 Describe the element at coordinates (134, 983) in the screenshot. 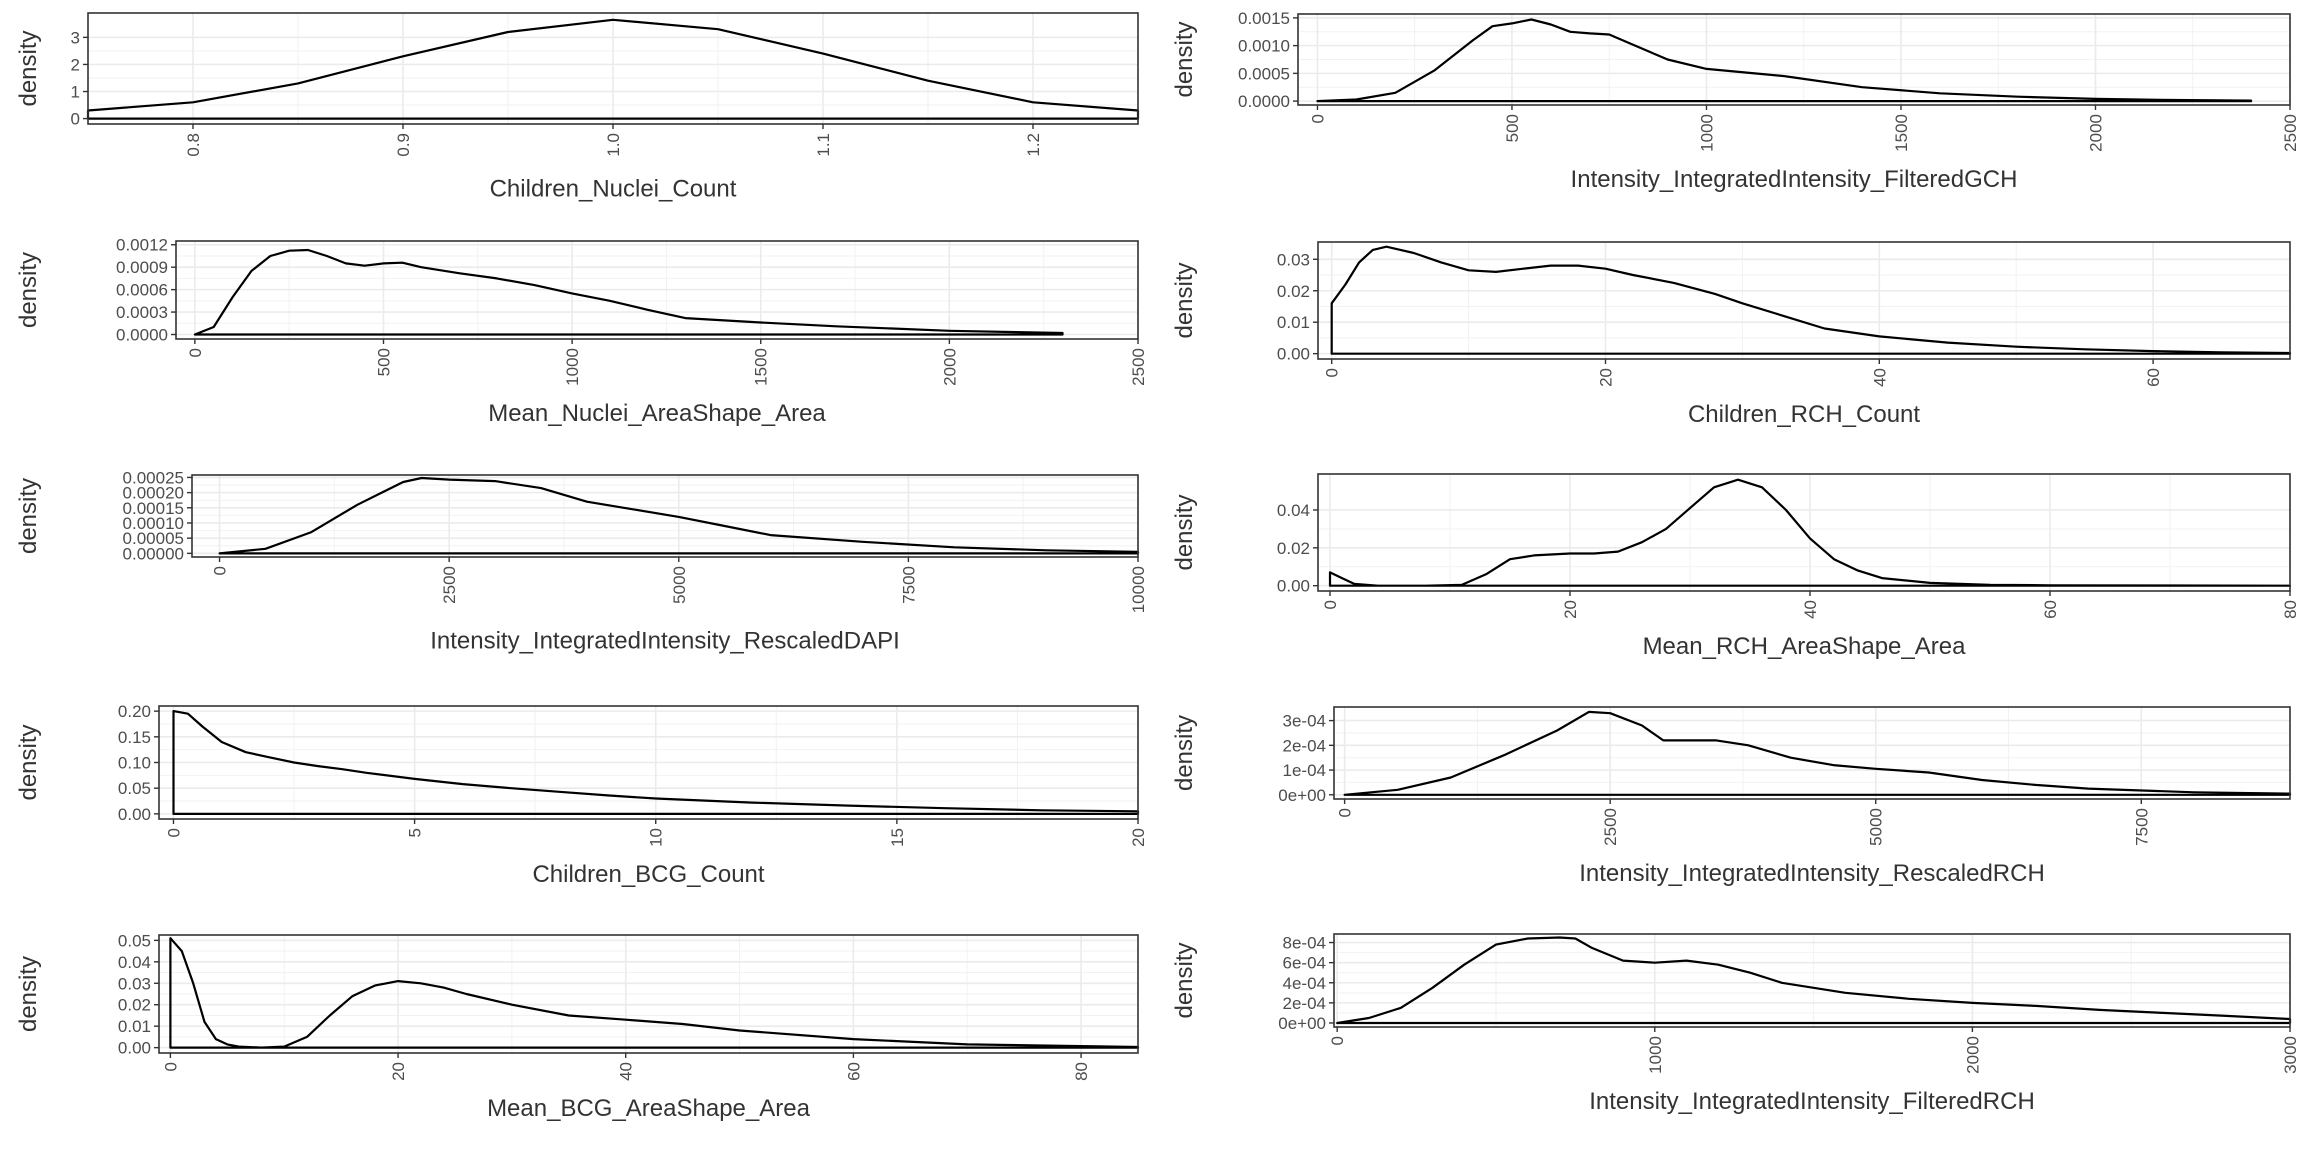

I see `y-tick-label: 0.03` at that location.